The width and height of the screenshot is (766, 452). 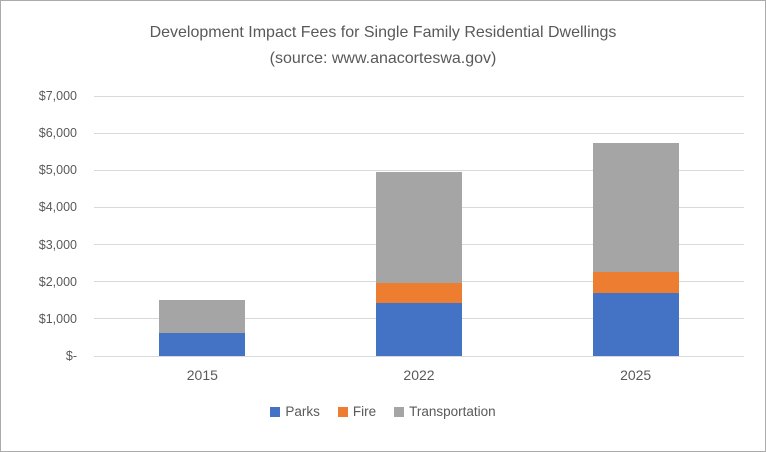 What do you see at coordinates (399, 411) in the screenshot?
I see `legend-swatch-transportation` at bounding box center [399, 411].